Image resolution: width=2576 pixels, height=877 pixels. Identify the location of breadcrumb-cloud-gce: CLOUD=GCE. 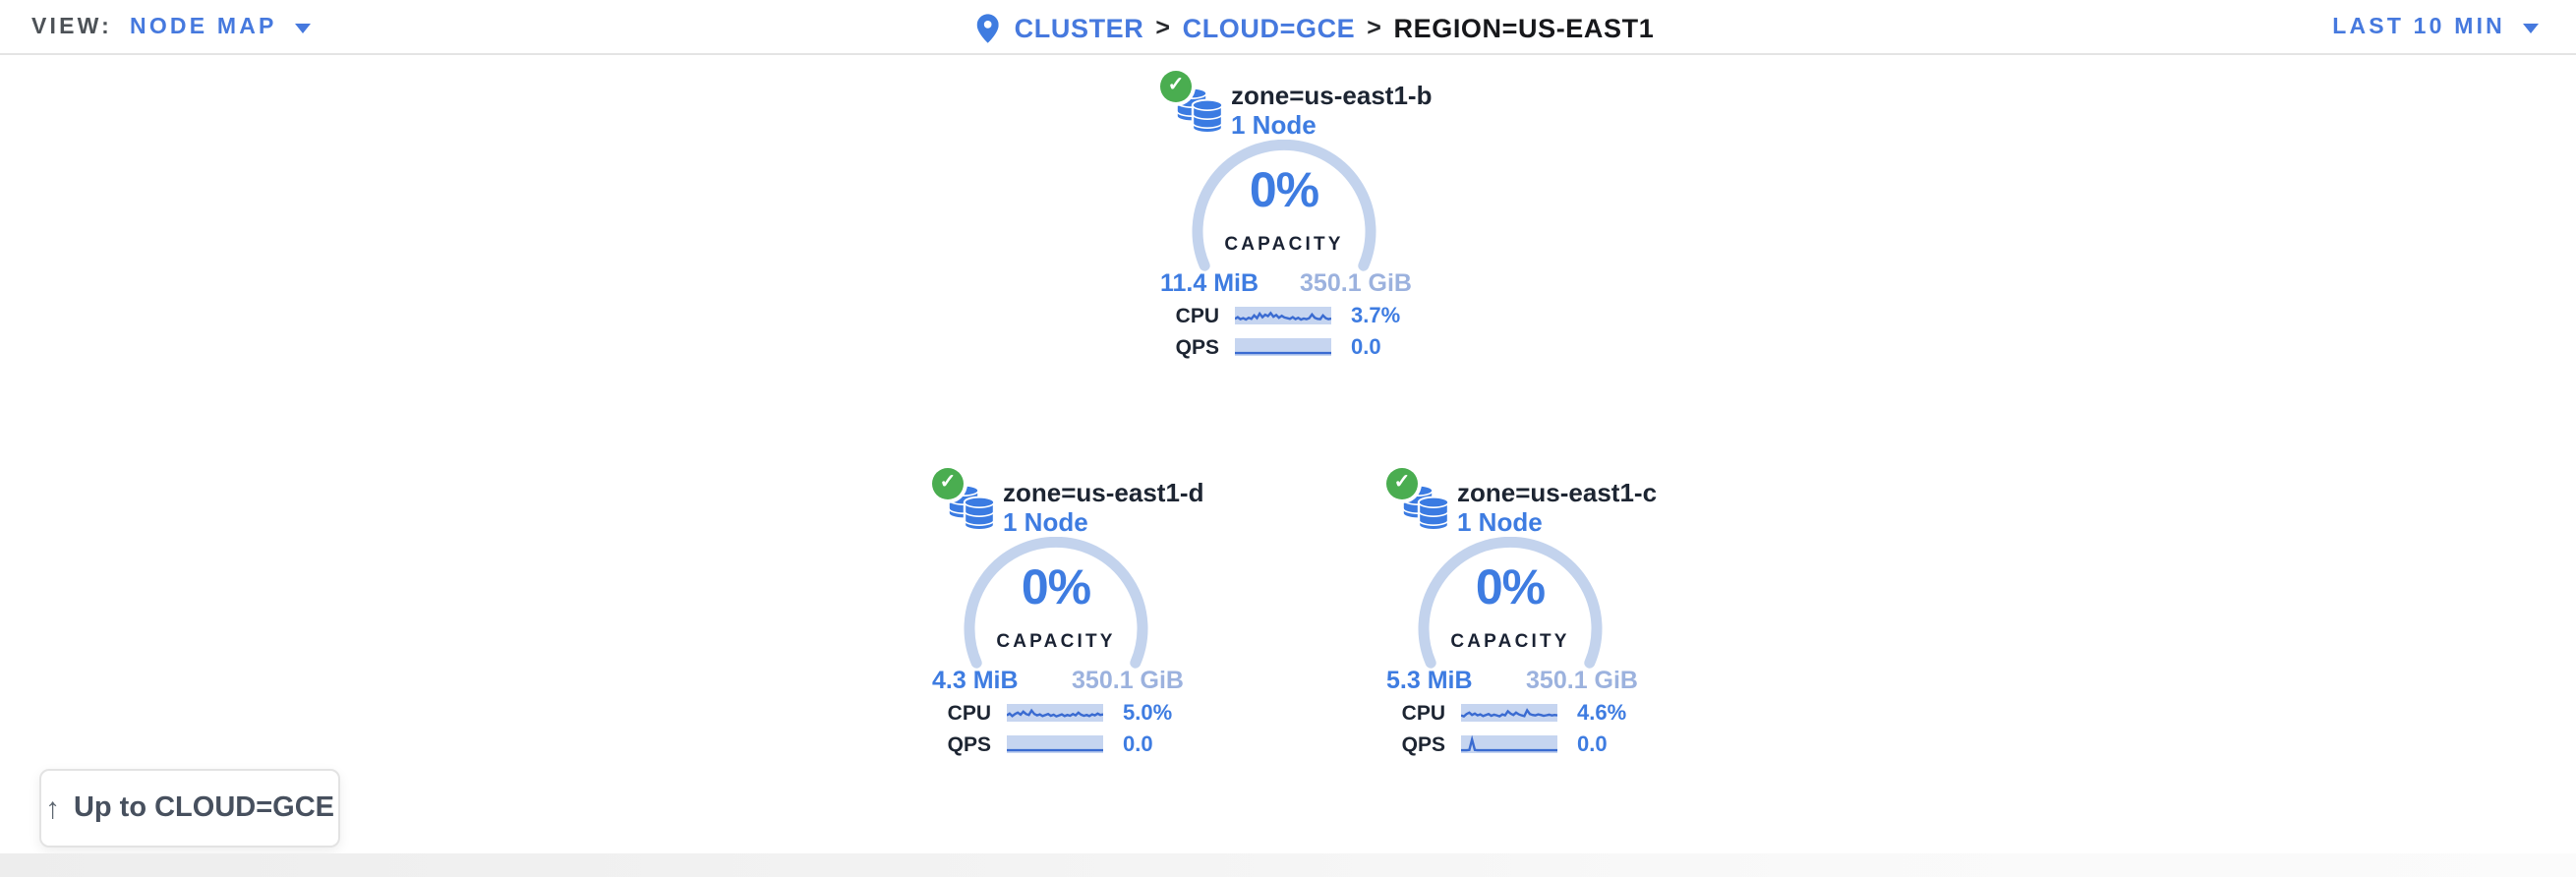
(1269, 27).